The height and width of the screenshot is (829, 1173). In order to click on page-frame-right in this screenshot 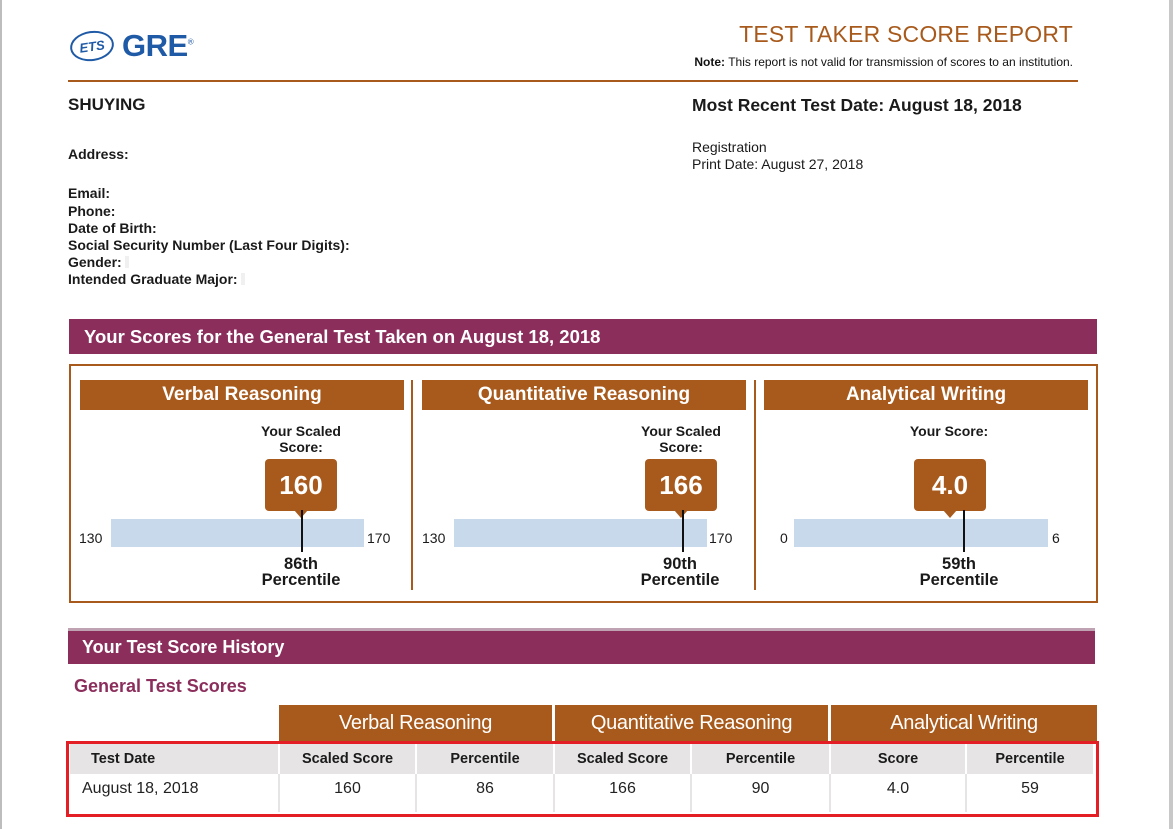, I will do `click(1171, 414)`.